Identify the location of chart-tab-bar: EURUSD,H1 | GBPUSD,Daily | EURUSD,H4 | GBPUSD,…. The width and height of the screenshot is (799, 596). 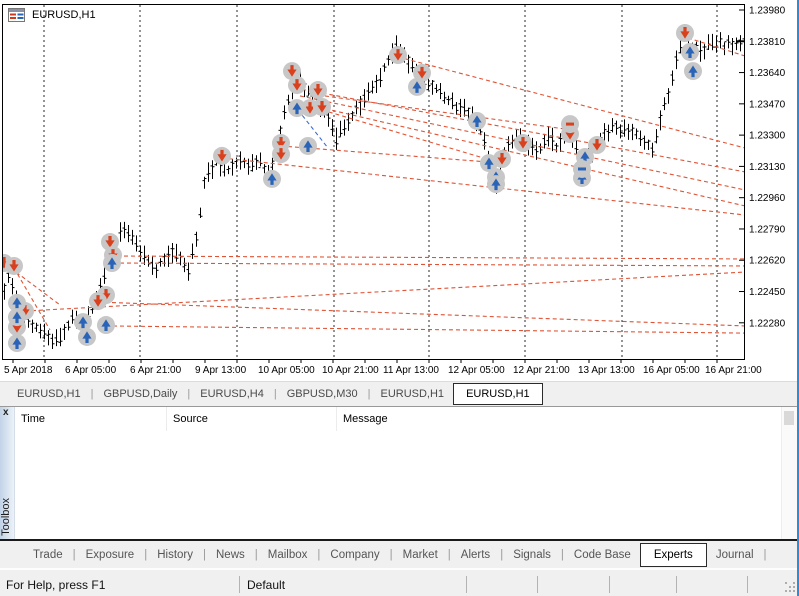
(398, 393).